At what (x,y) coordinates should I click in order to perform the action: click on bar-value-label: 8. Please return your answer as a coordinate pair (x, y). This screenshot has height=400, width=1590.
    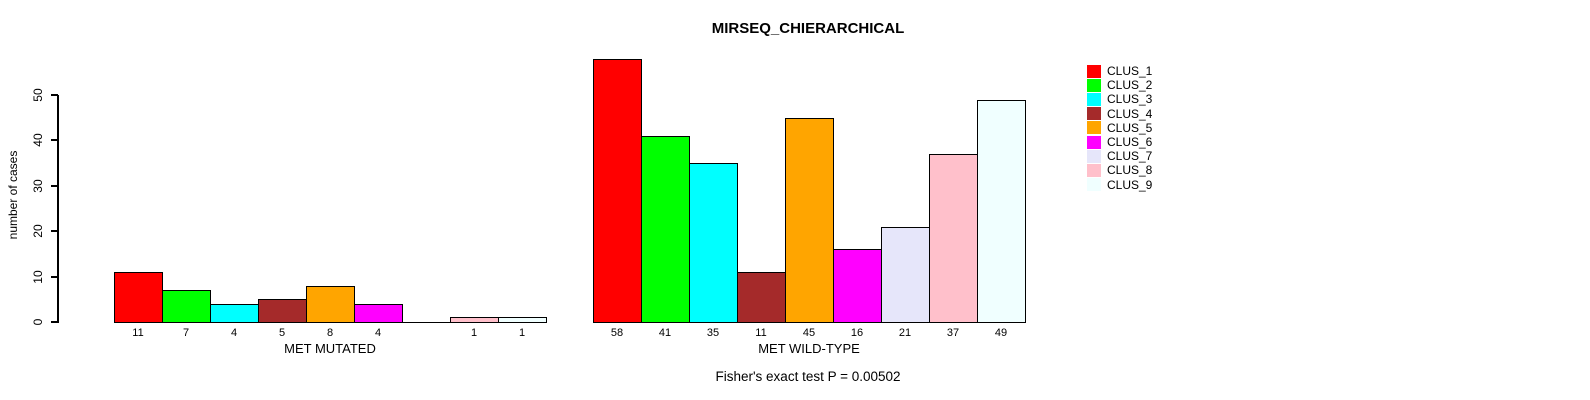
    Looking at the image, I should click on (330, 333).